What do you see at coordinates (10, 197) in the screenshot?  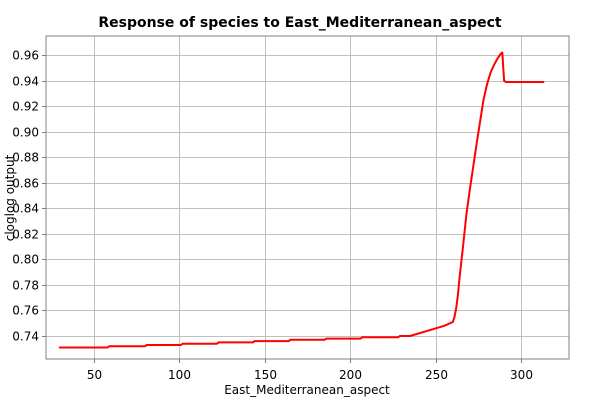 I see `y-axis-label: cloglog output` at bounding box center [10, 197].